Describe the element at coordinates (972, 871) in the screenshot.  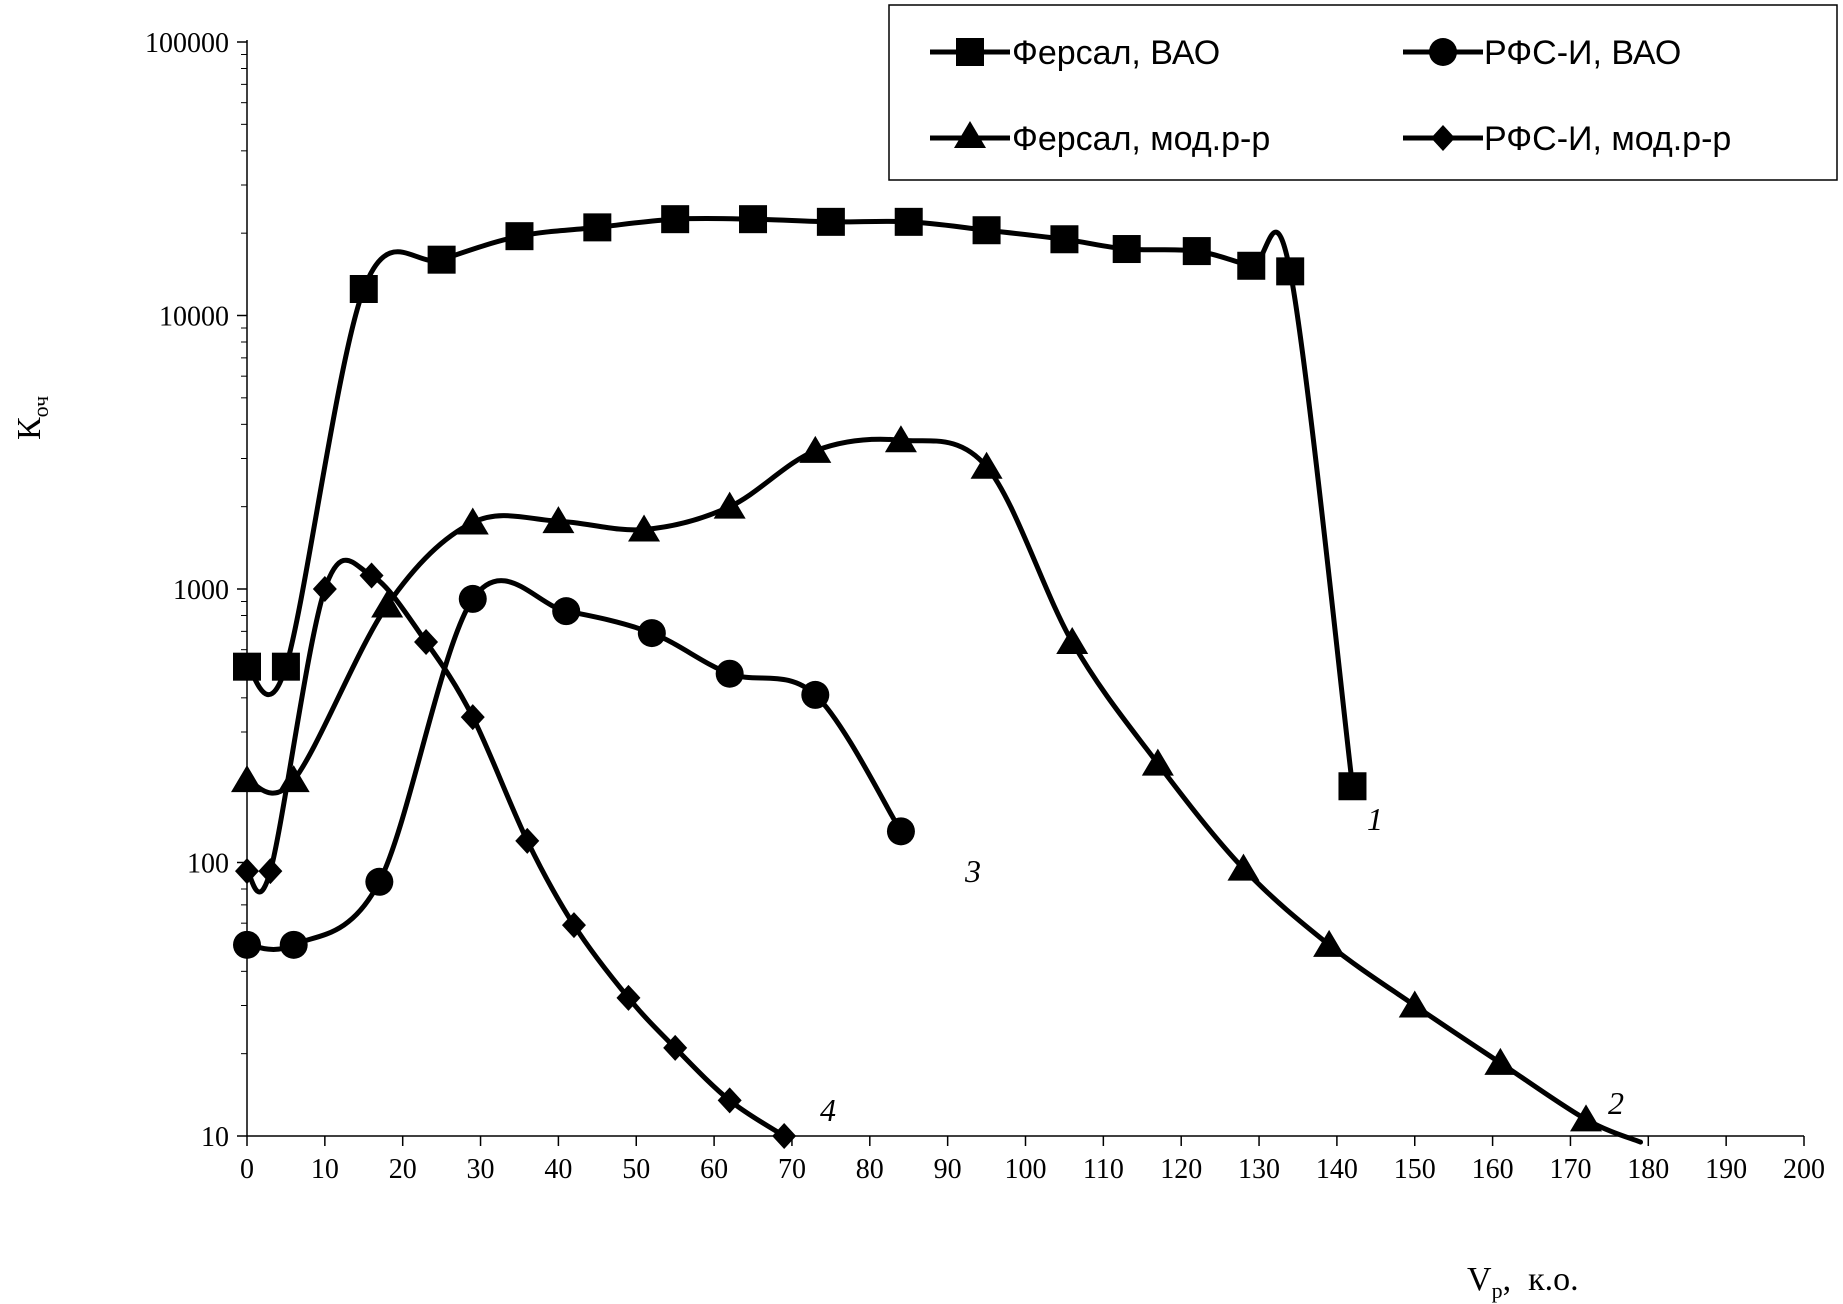
I see `curve-label-3: 3` at that location.